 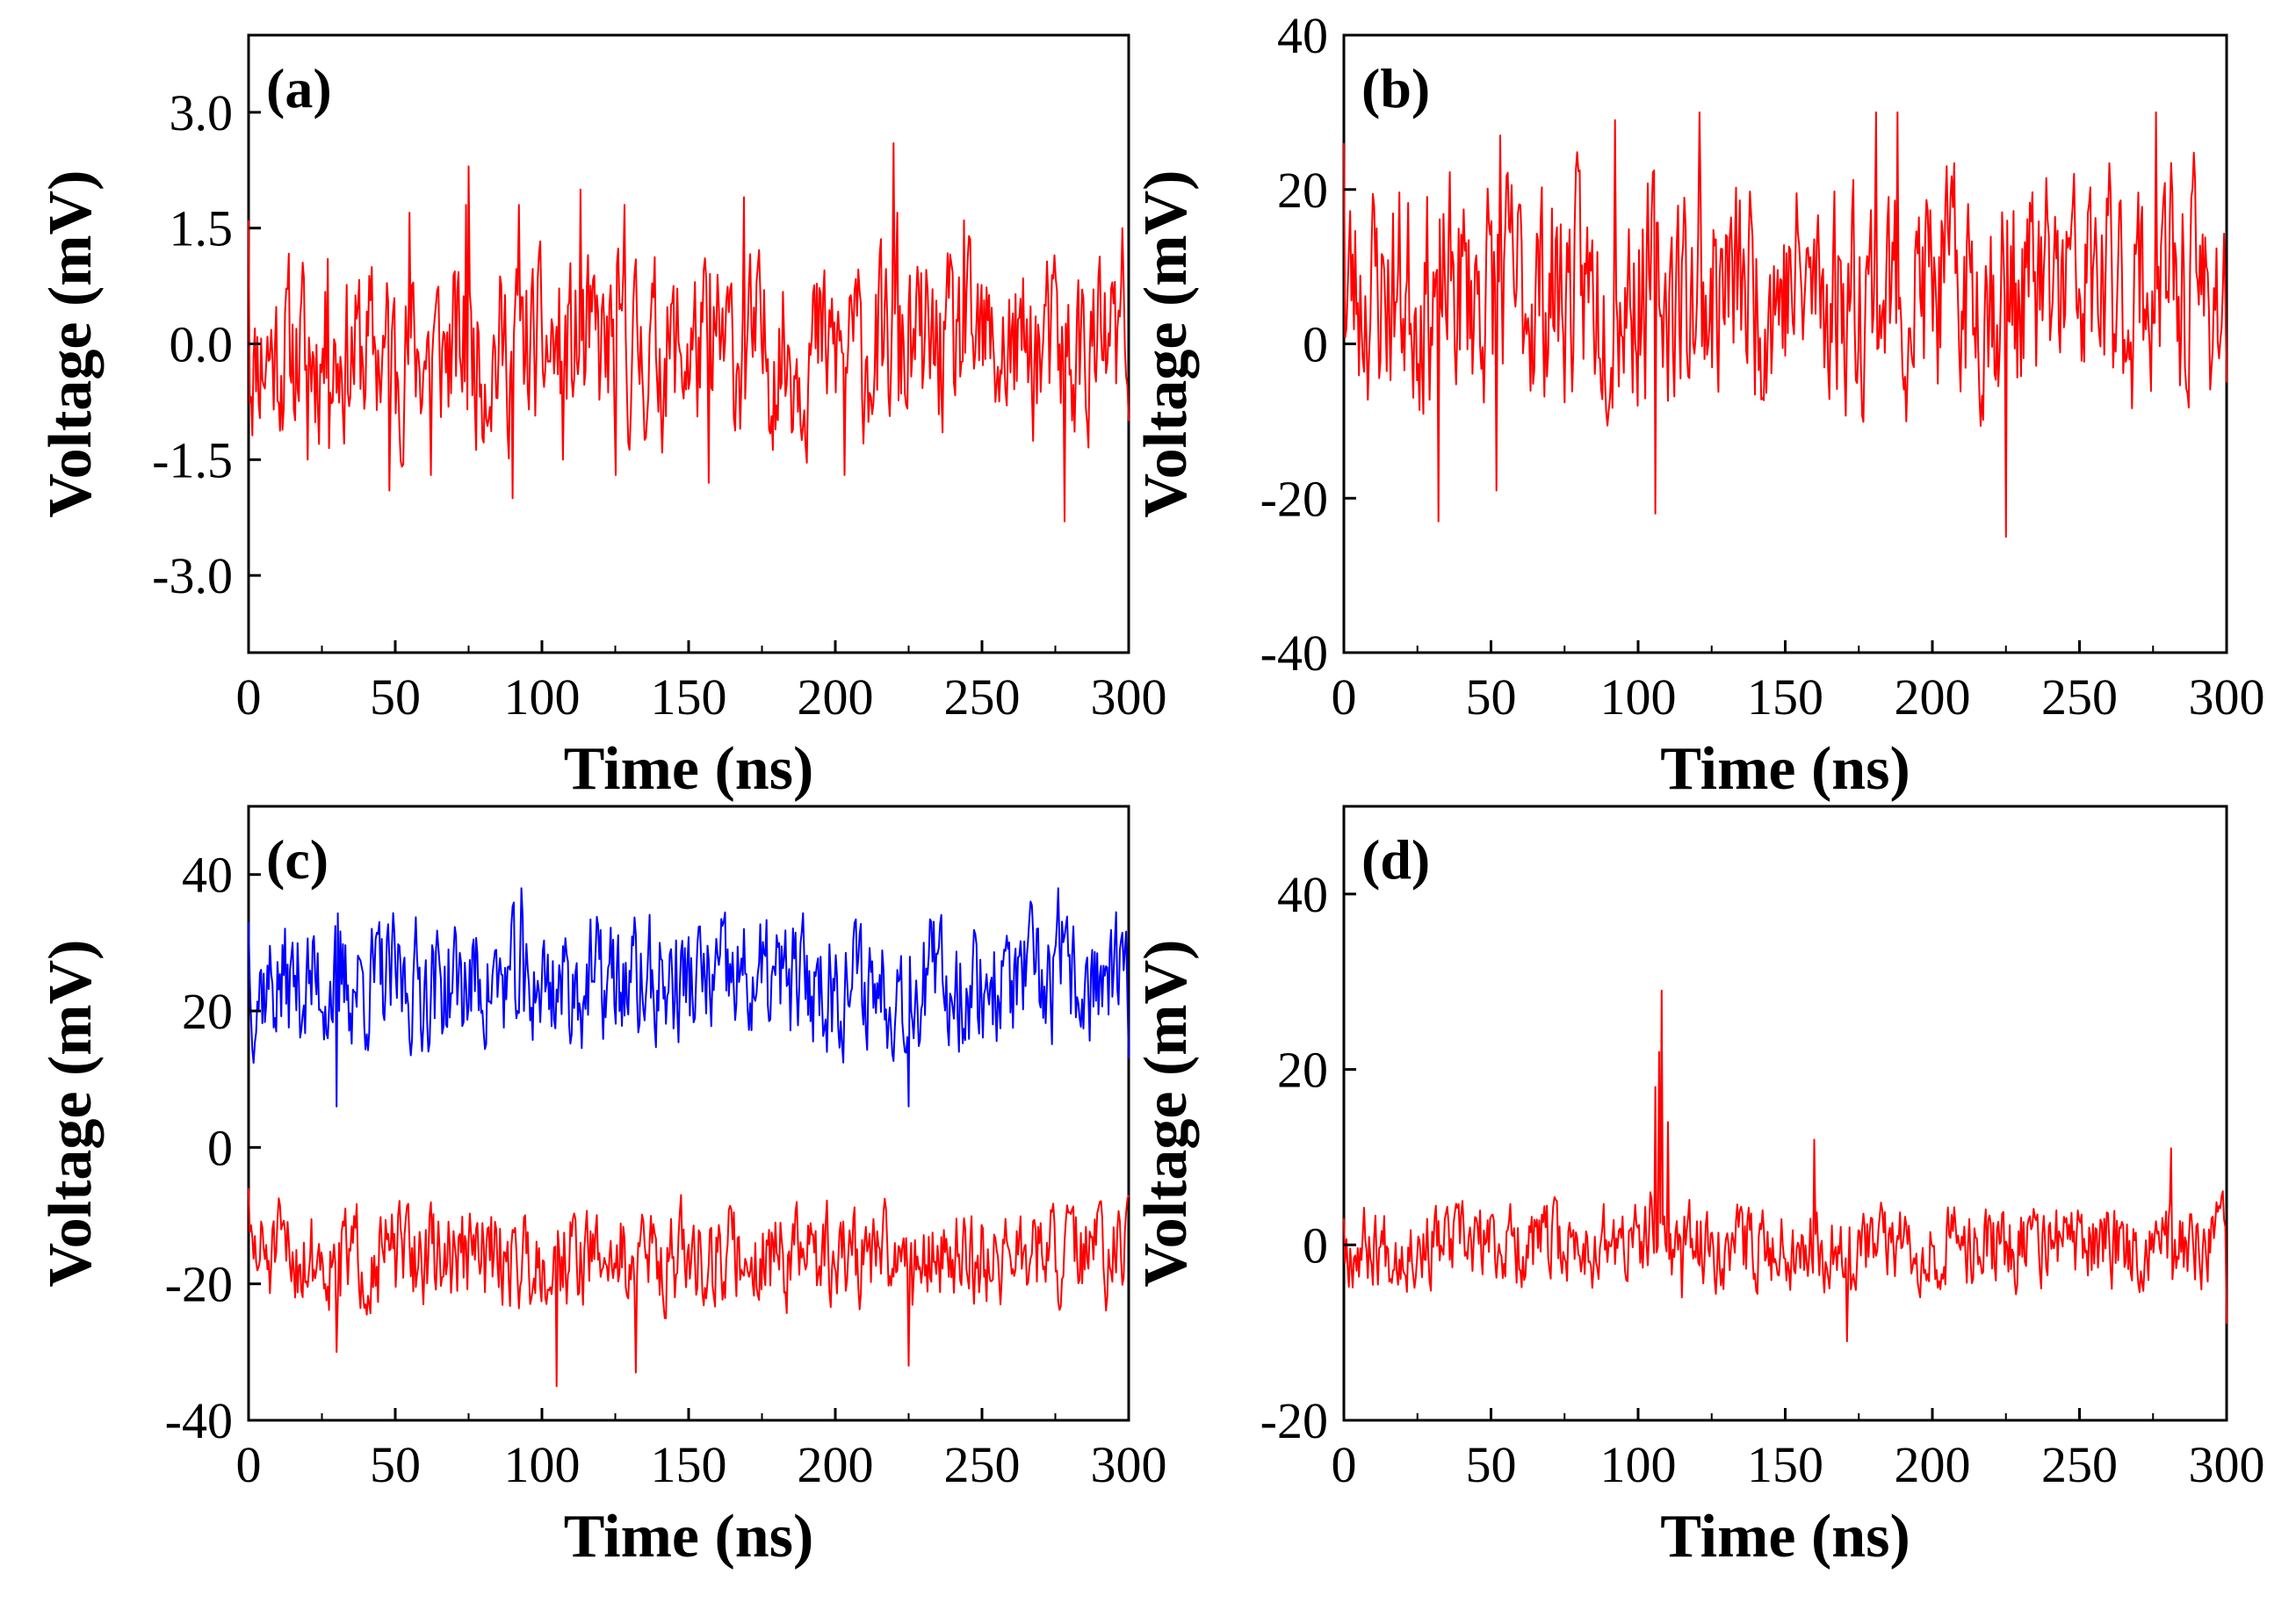 I want to click on panel-label: (b), so click(x=1396, y=88).